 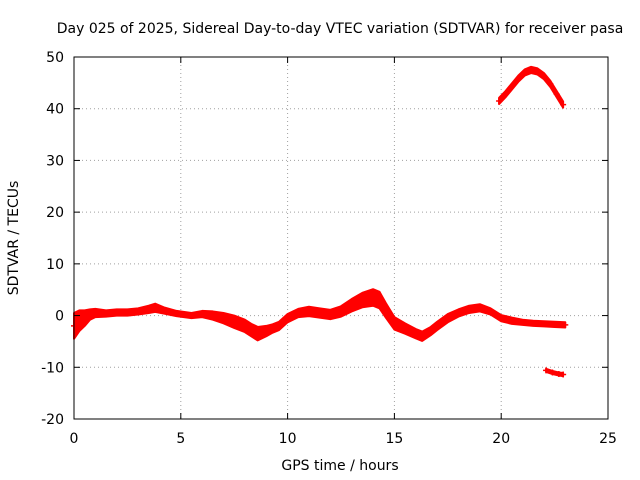 What do you see at coordinates (74, 439) in the screenshot?
I see `x-tick-label: 0` at bounding box center [74, 439].